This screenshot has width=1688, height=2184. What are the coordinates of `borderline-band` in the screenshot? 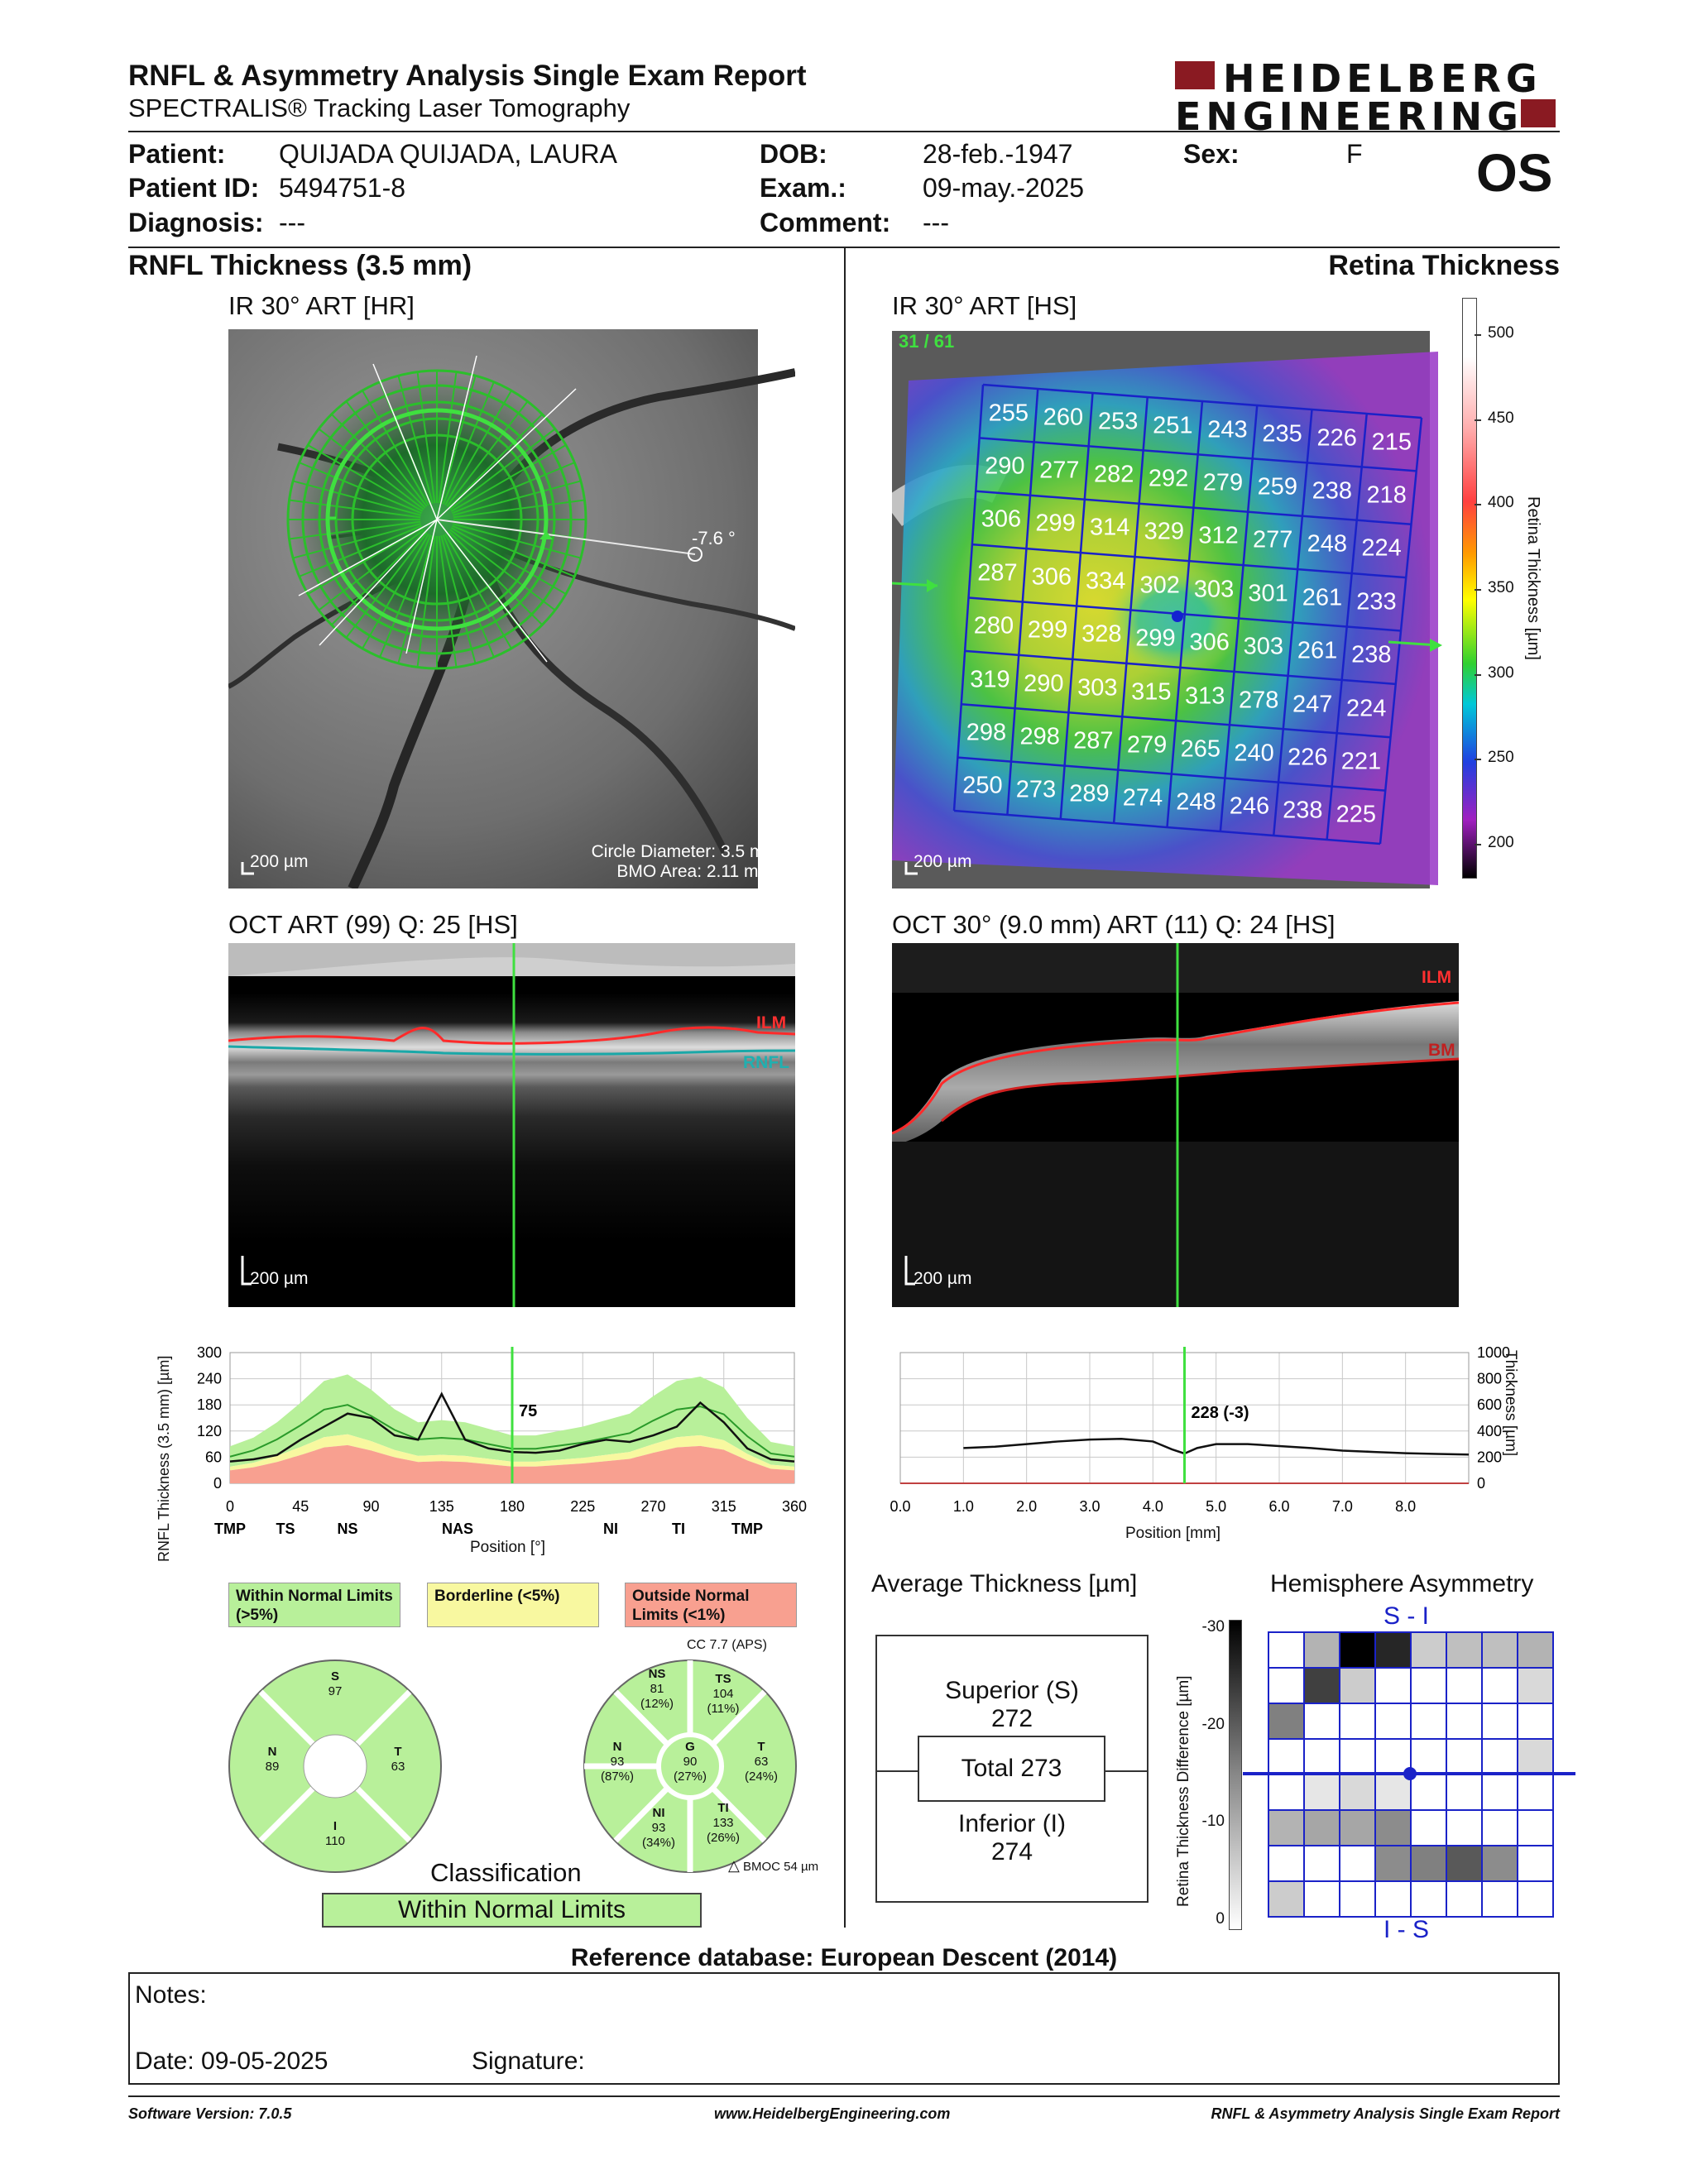 It's located at (512, 1452).